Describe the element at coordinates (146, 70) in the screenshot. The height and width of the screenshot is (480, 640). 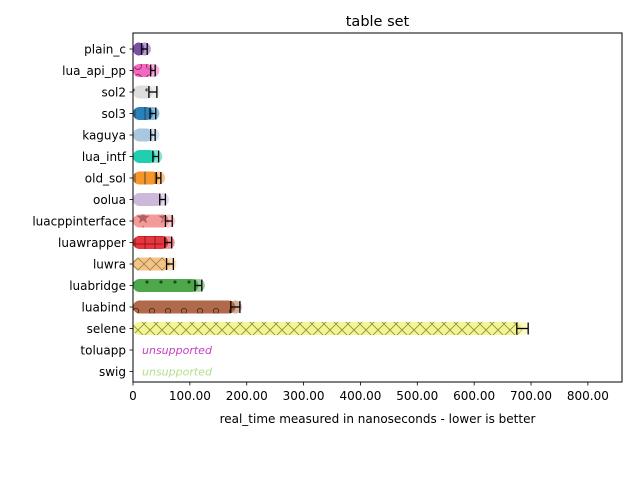
I see `bar-lua_api_pp` at that location.